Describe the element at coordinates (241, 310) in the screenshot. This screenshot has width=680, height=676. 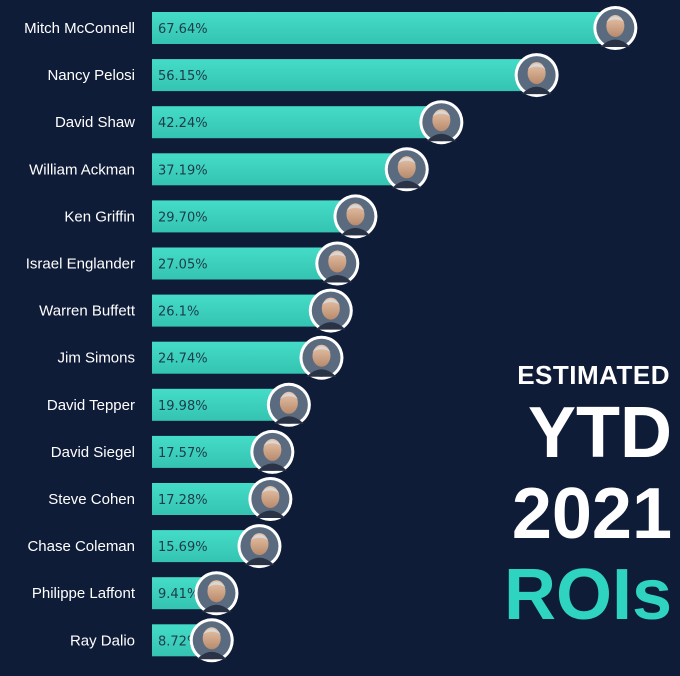
I see `bar-warren-buffett` at that location.